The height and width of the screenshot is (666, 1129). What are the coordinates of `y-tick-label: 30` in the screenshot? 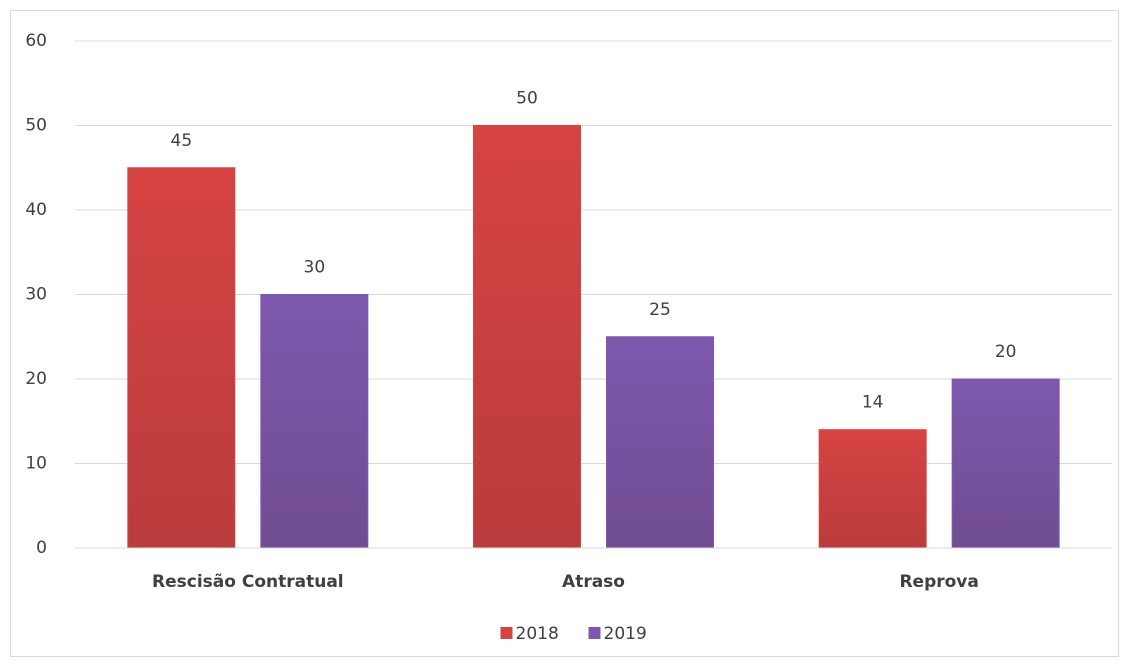 It's located at (36, 295).